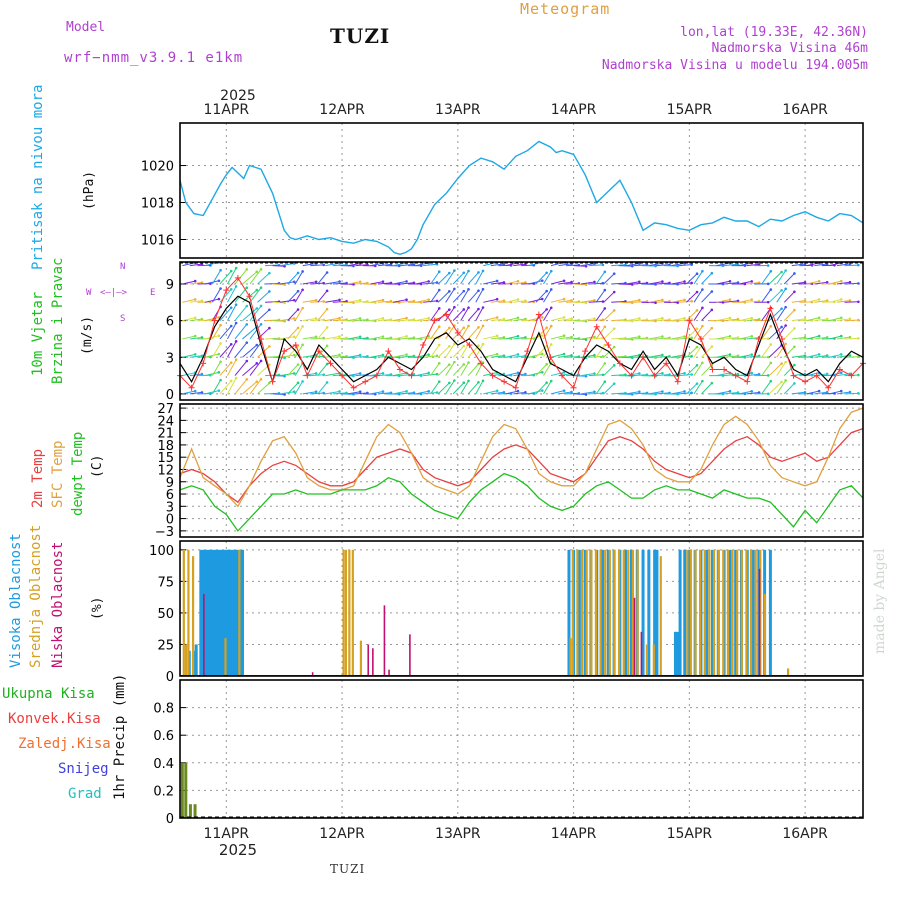  What do you see at coordinates (165, 582) in the screenshot?
I see `cloud-ytick-label: 75` at bounding box center [165, 582].